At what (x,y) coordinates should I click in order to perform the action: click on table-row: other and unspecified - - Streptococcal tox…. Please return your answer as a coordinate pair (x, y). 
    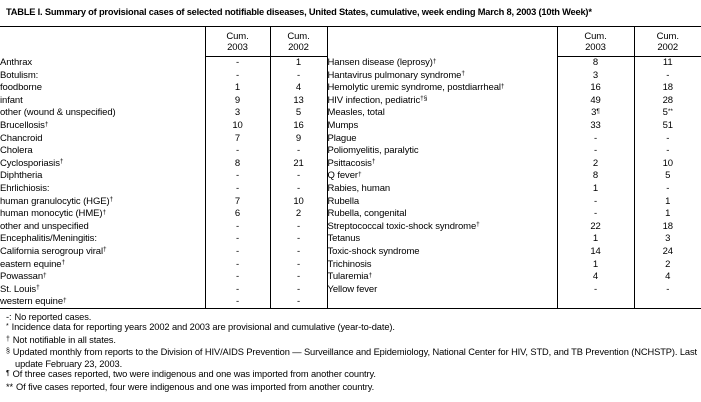
    Looking at the image, I should click on (350, 226).